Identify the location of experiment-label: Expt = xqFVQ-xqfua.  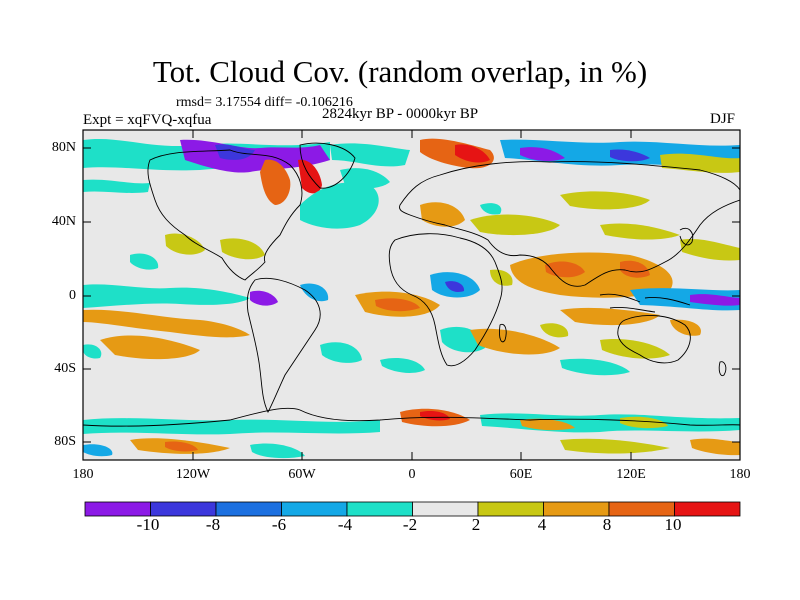
(147, 120).